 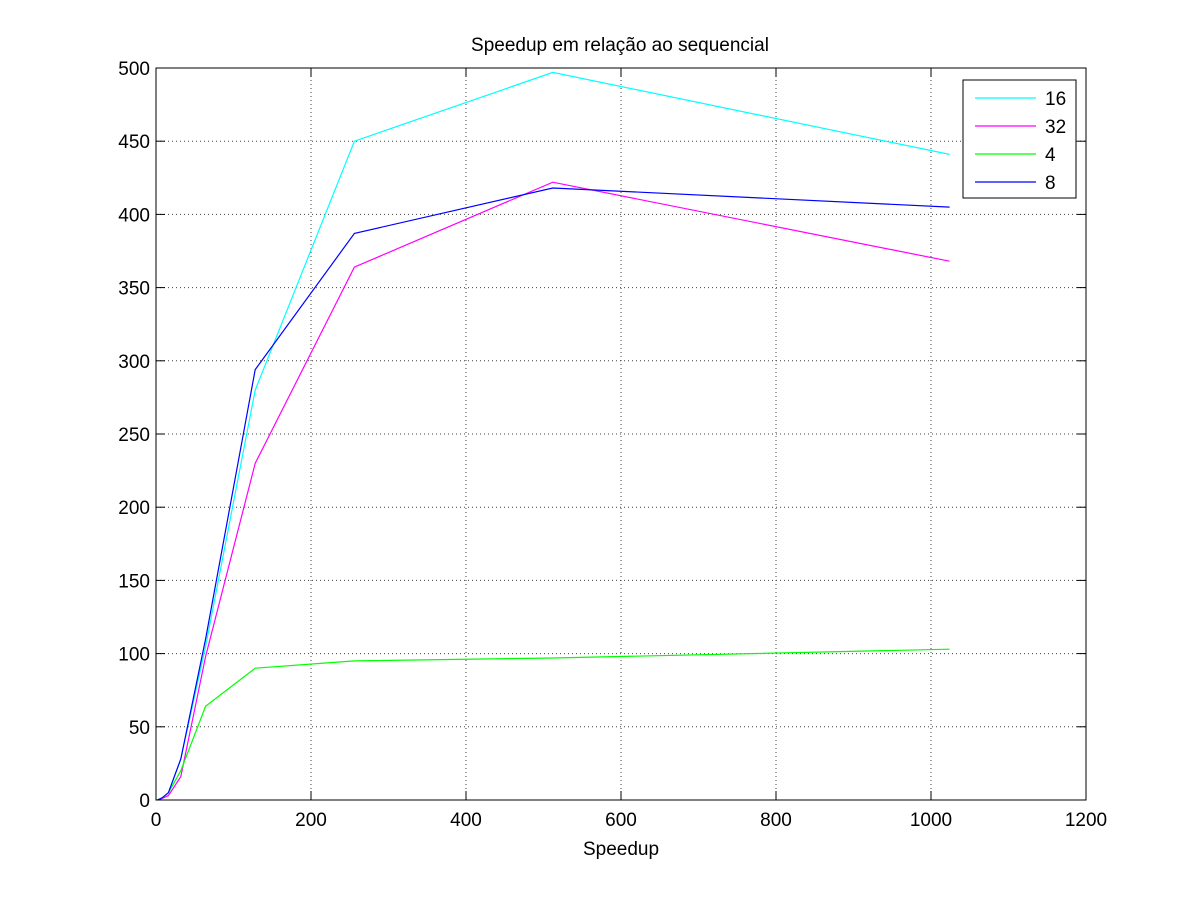 What do you see at coordinates (134, 435) in the screenshot?
I see `y-tick-label: 250` at bounding box center [134, 435].